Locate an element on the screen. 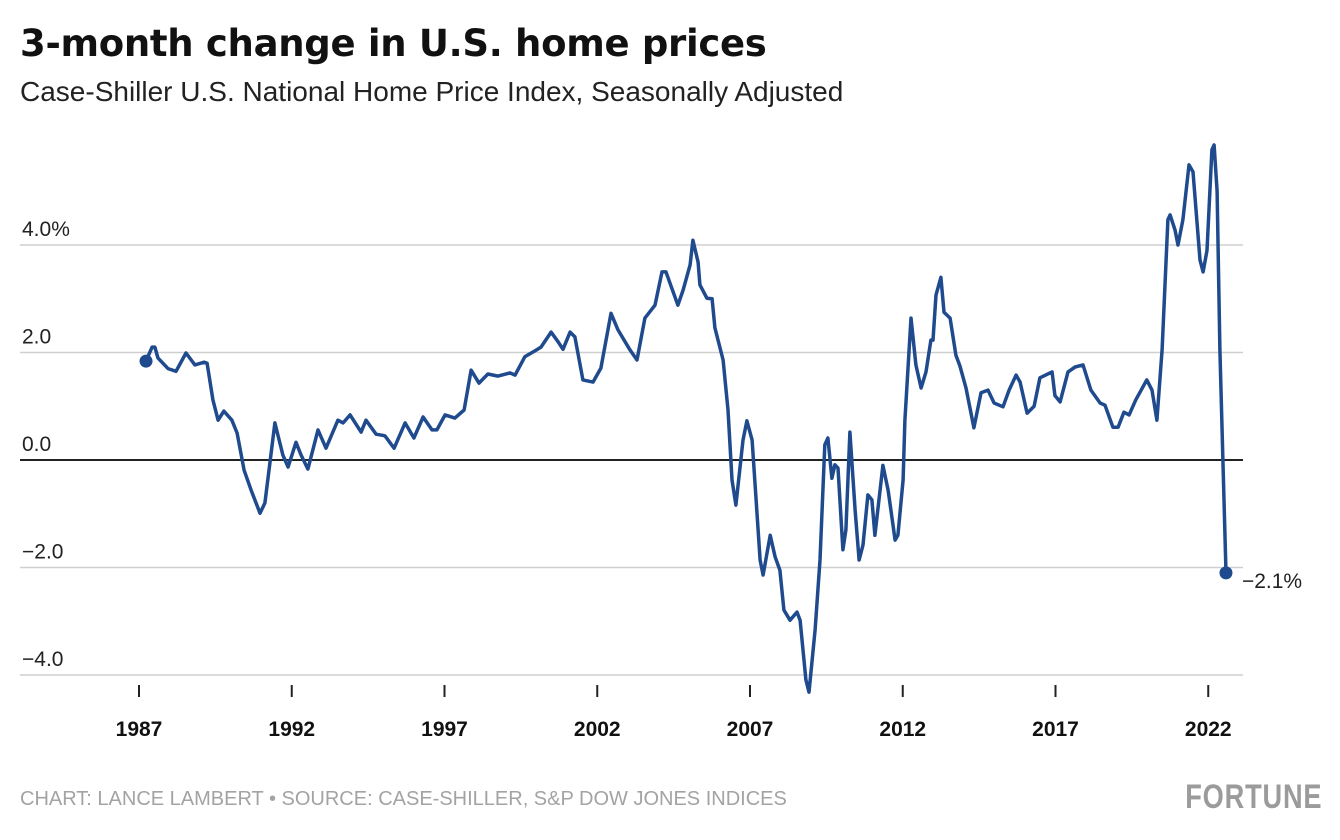 This screenshot has width=1340, height=840. x-tick-label: 2017 is located at coordinates (1055, 729).